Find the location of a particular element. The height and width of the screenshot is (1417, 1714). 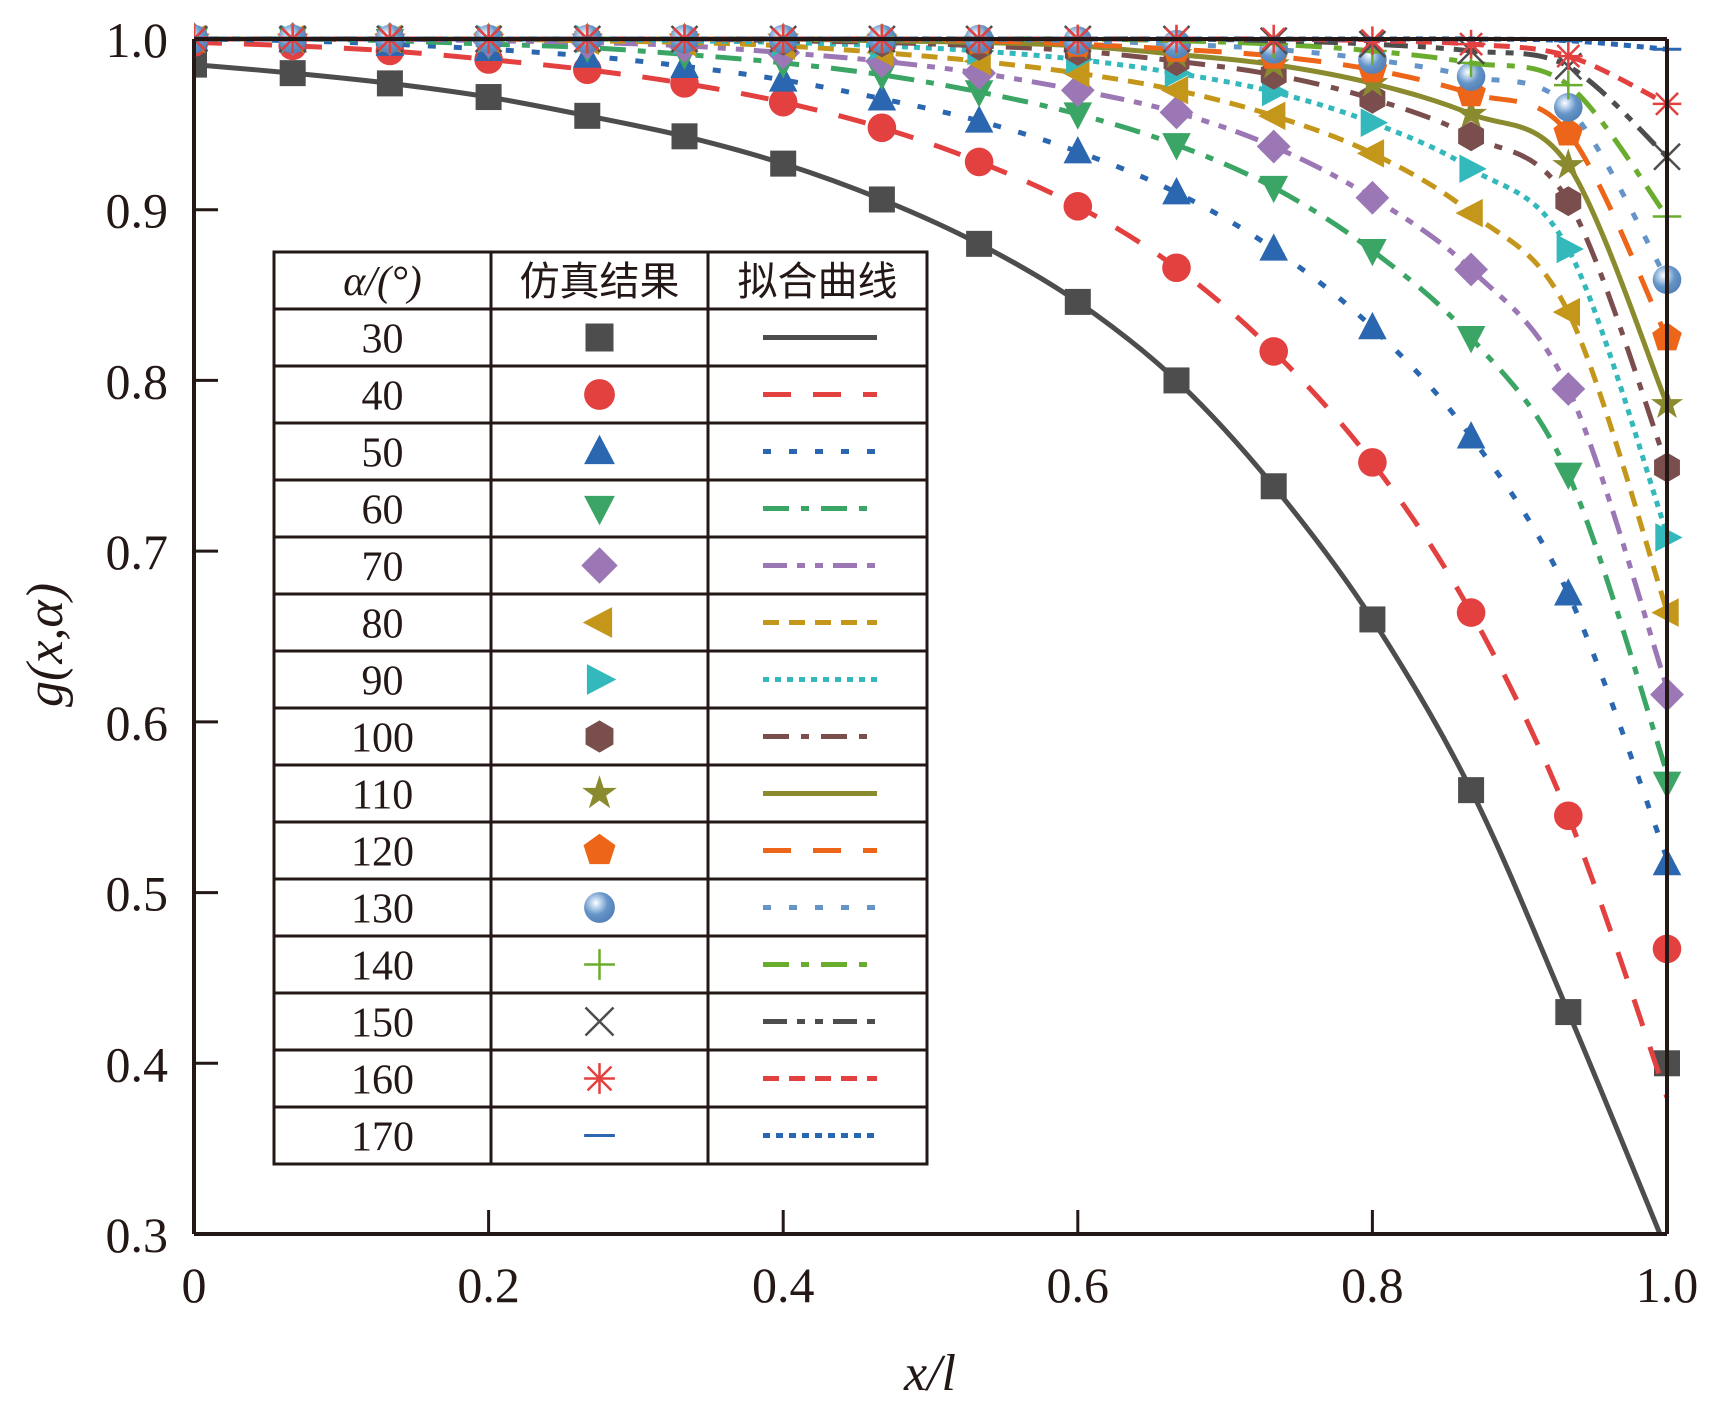

legend-angle-80: 80 is located at coordinates (383, 625).